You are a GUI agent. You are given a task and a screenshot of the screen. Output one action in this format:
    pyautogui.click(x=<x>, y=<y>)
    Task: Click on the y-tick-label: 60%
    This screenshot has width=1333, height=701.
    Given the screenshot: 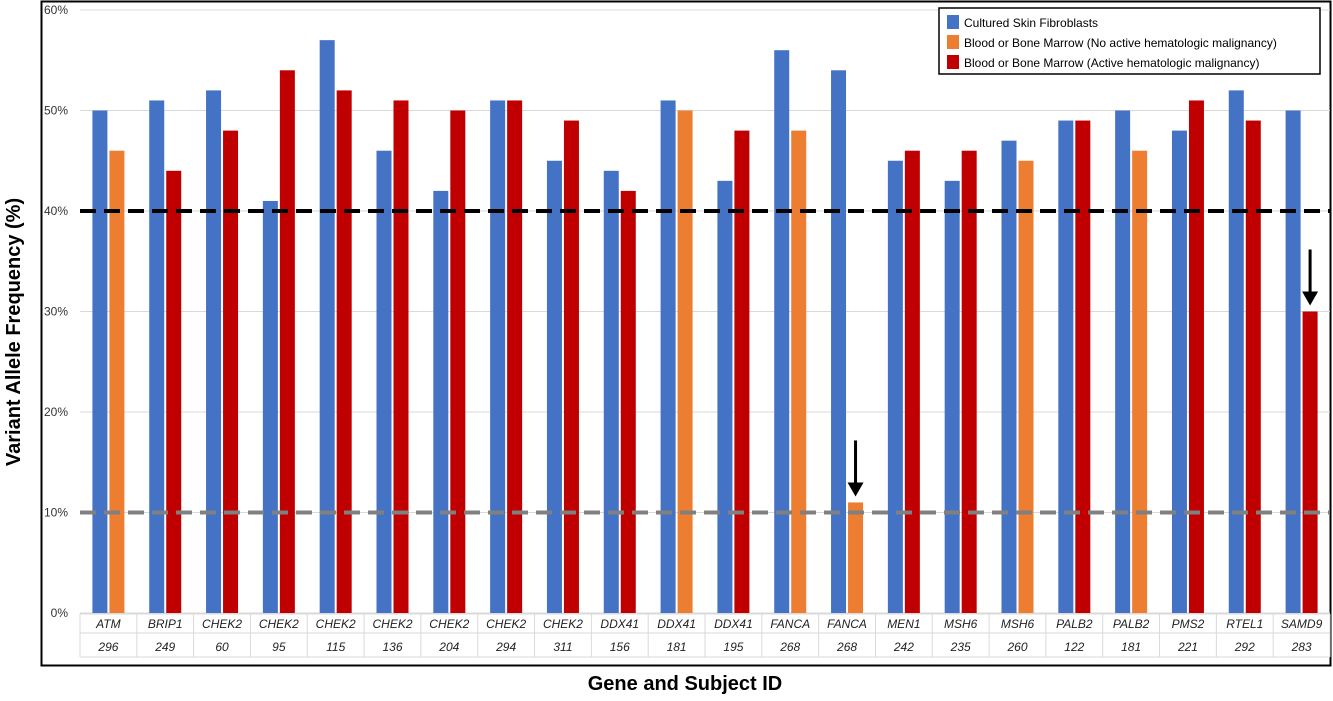 What is the action you would take?
    pyautogui.click(x=56, y=10)
    